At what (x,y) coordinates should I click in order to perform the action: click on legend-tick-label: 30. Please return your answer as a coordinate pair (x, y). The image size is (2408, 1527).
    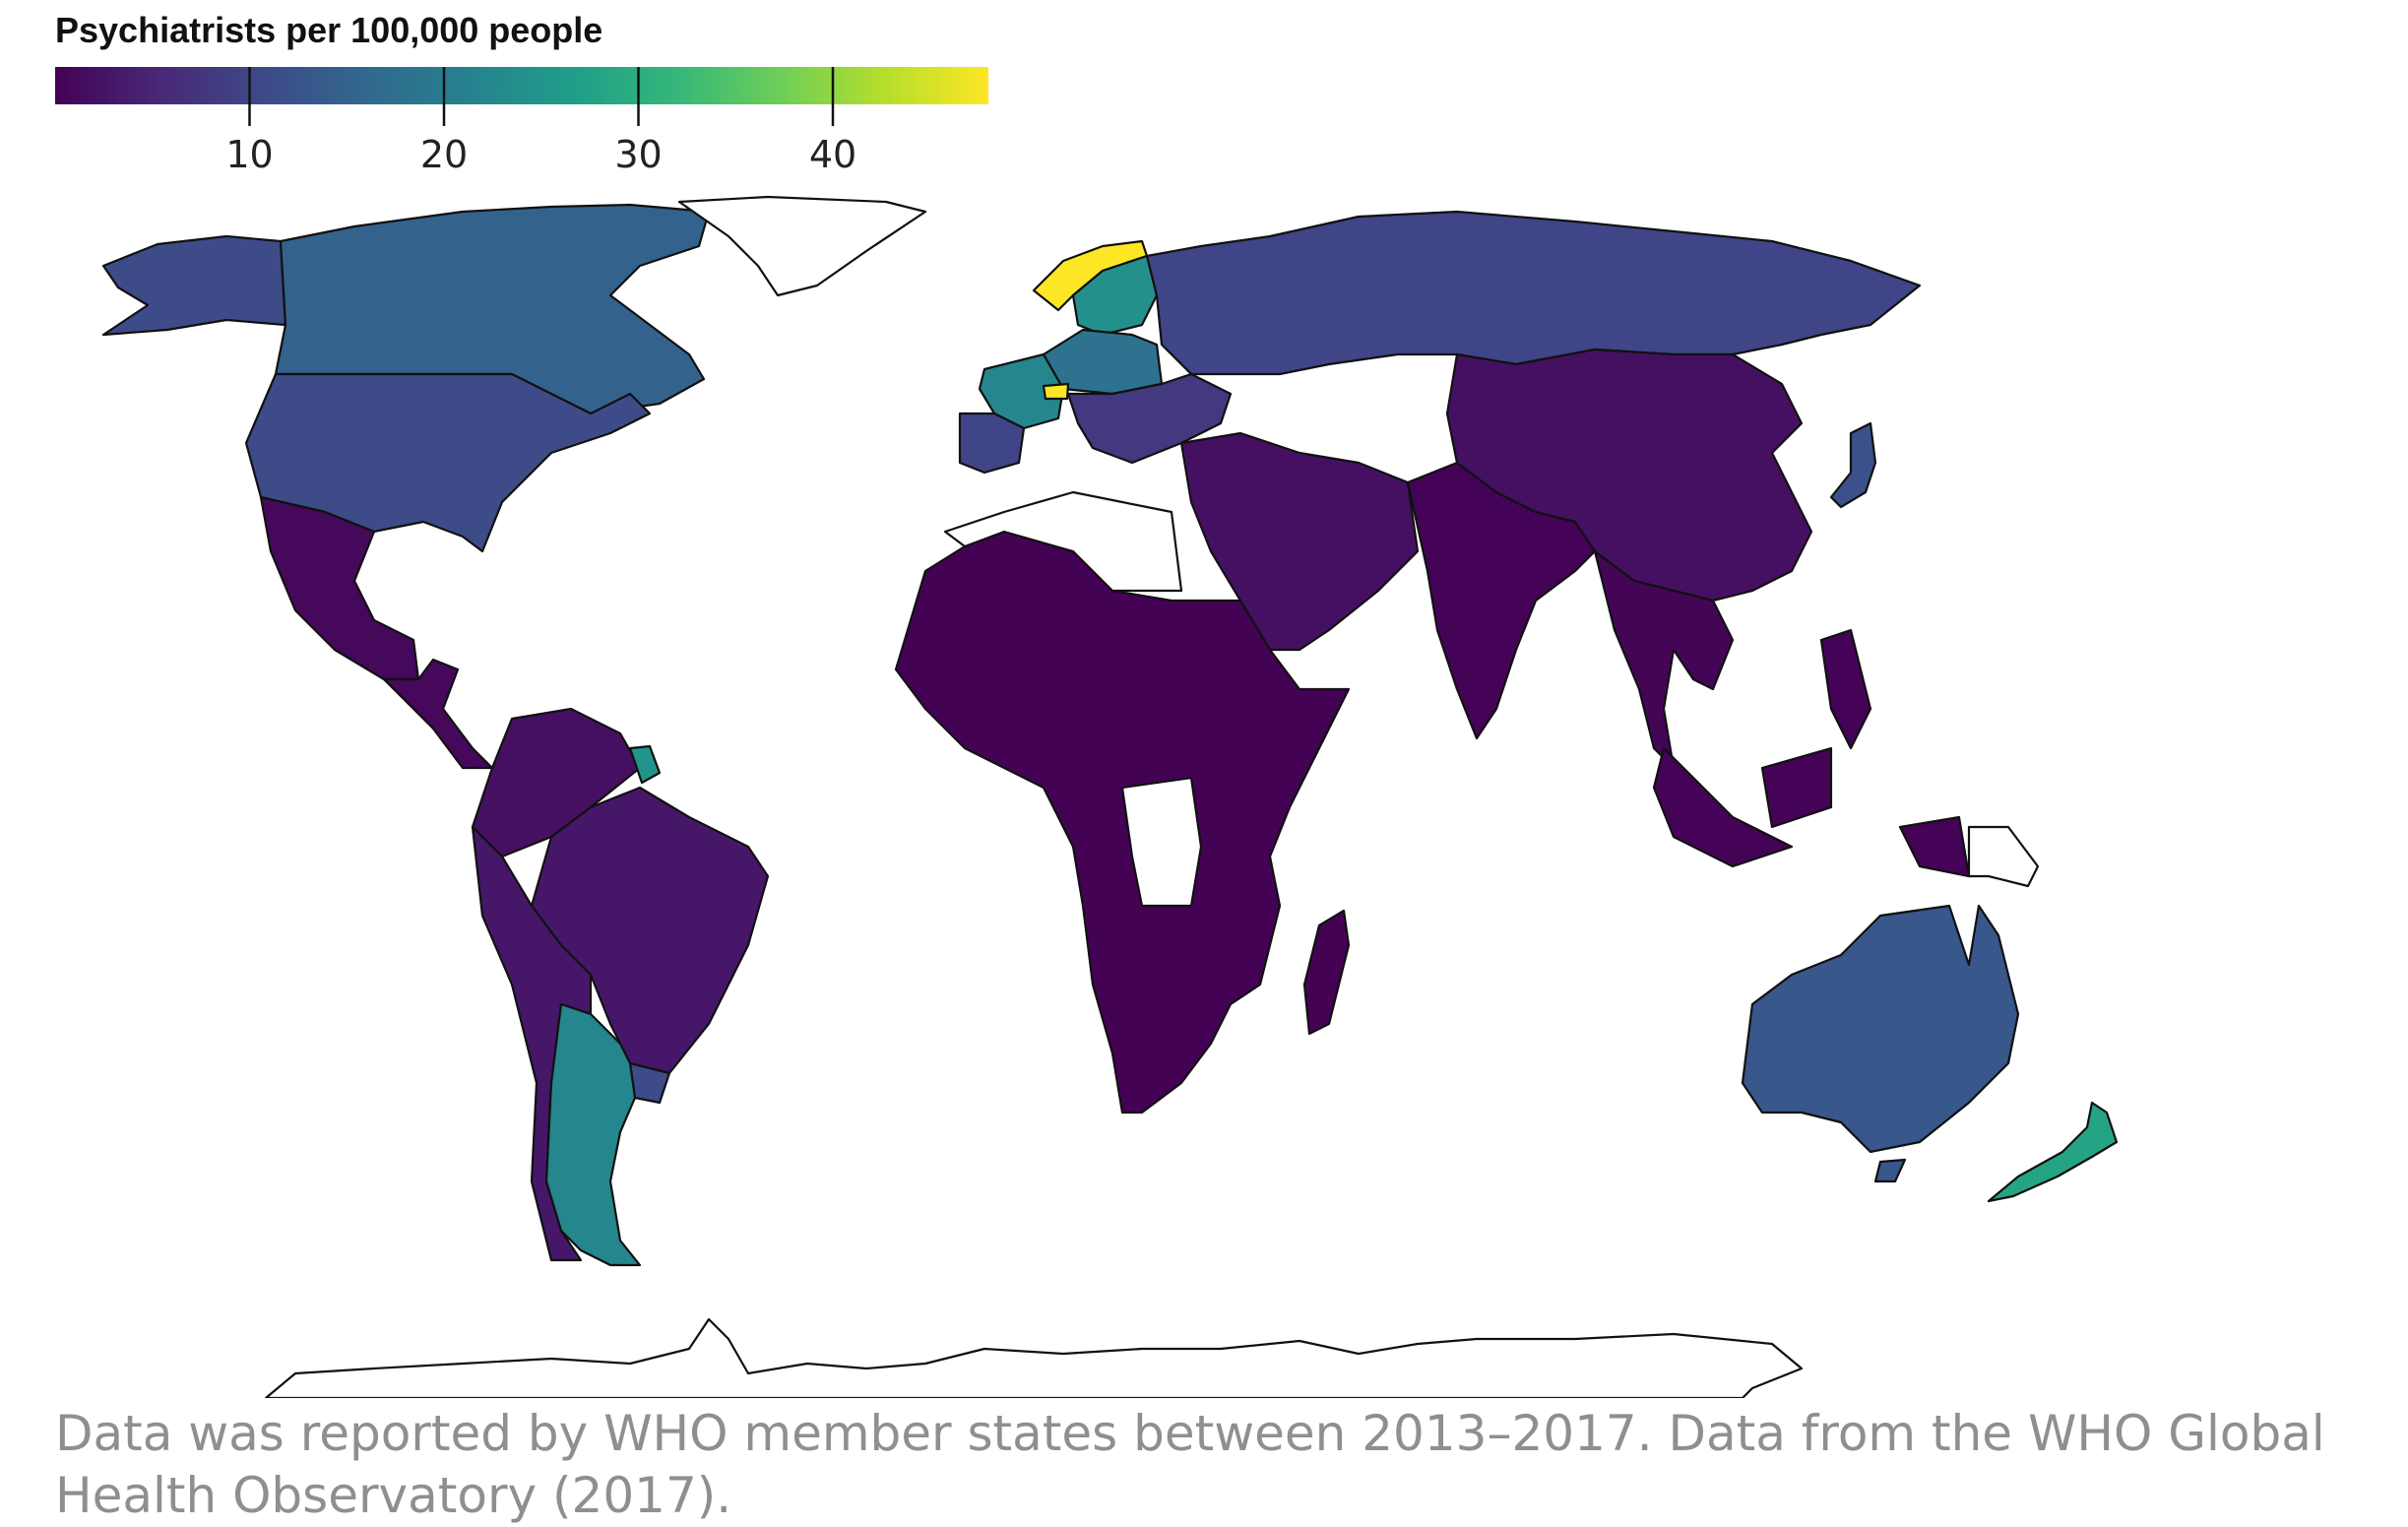
    Looking at the image, I should click on (638, 154).